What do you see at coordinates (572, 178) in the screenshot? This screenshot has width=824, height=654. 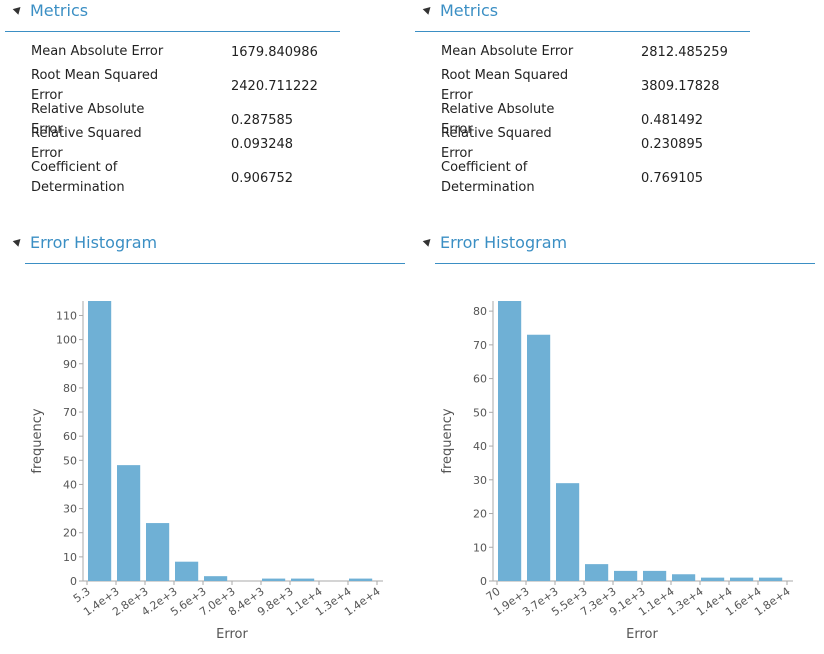 I see `metric-row: Coefficient of Determination 0.769105` at bounding box center [572, 178].